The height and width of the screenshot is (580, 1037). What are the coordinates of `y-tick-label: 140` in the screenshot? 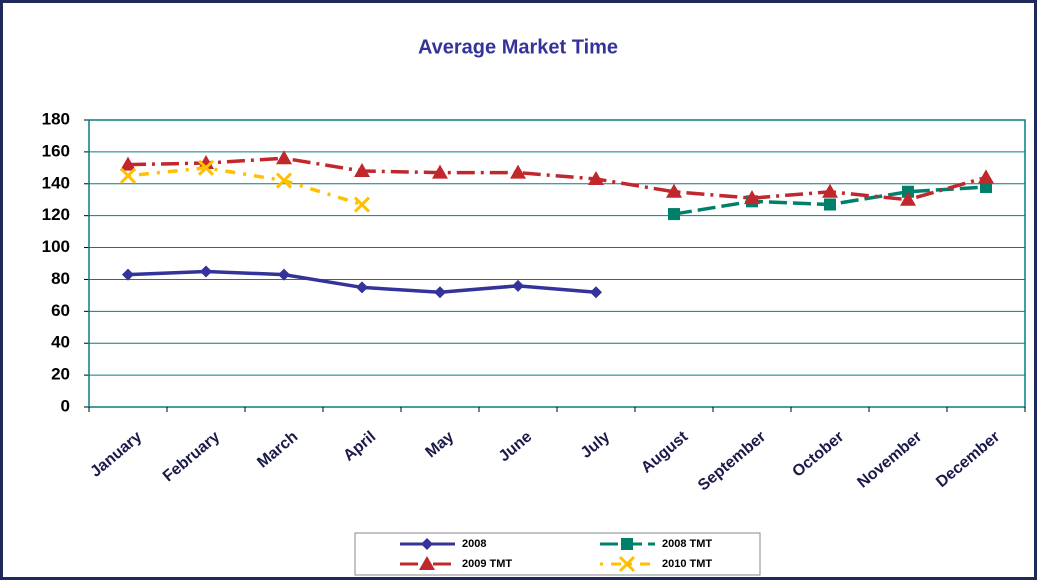 It's located at (56, 182).